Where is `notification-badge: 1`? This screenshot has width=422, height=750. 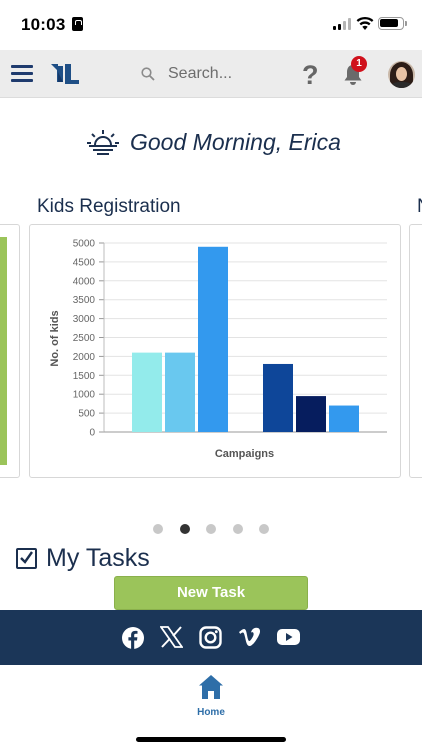 notification-badge: 1 is located at coordinates (359, 64).